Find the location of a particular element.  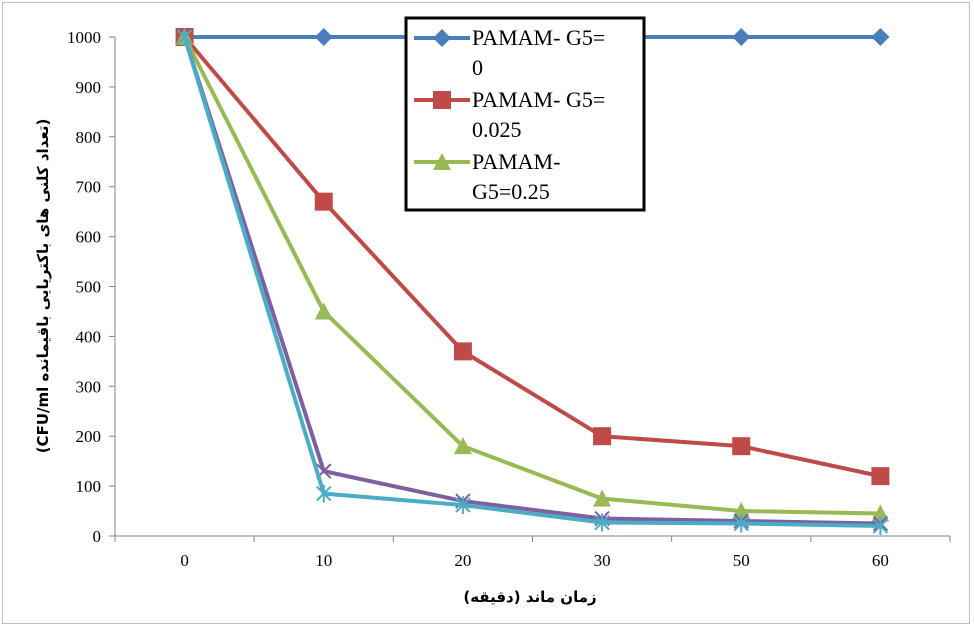

legend-box is located at coordinates (525, 114).